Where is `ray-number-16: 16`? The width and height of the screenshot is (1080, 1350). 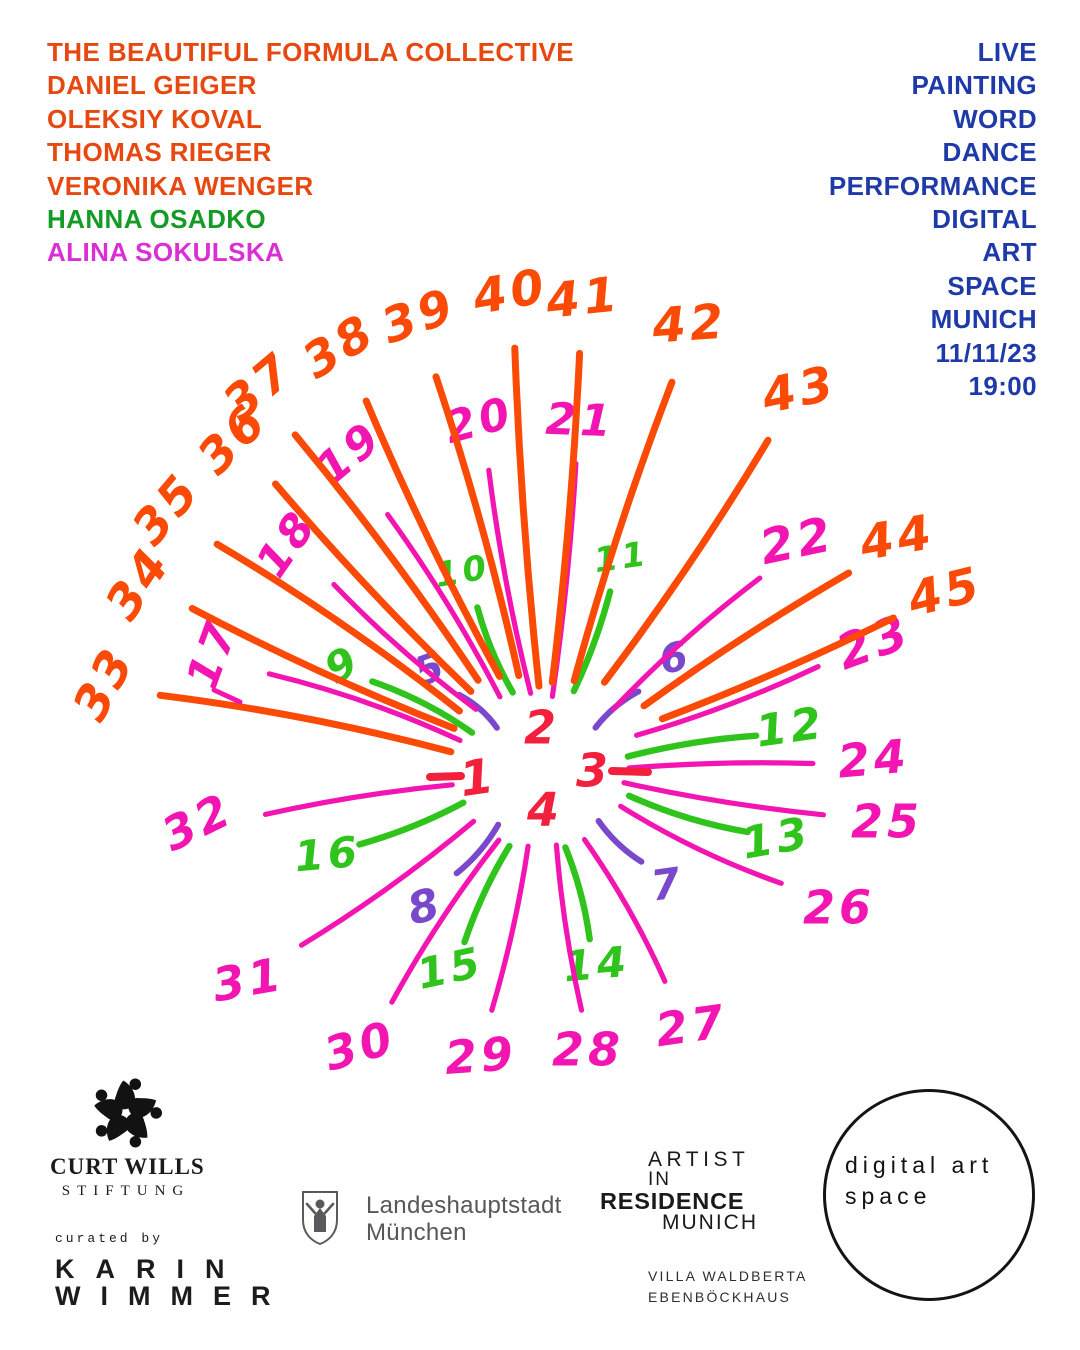 ray-number-16: 16 is located at coordinates (328, 854).